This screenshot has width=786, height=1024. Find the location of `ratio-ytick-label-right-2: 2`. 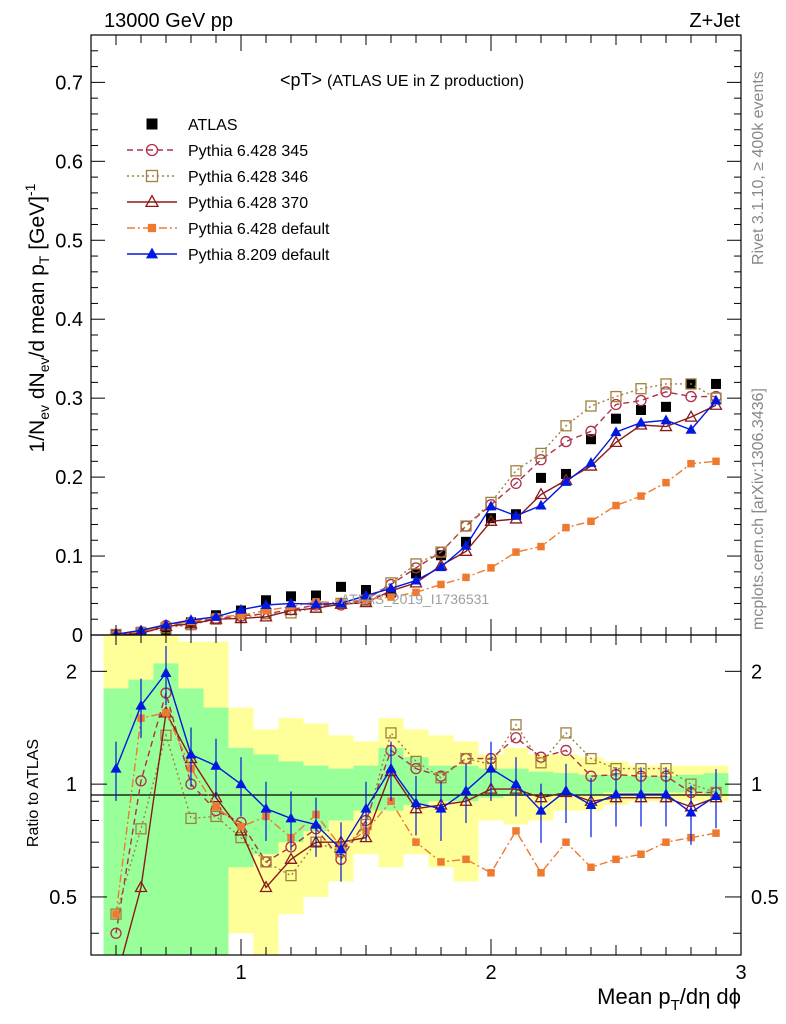

ratio-ytick-label-right-2: 2 is located at coordinates (756, 672).